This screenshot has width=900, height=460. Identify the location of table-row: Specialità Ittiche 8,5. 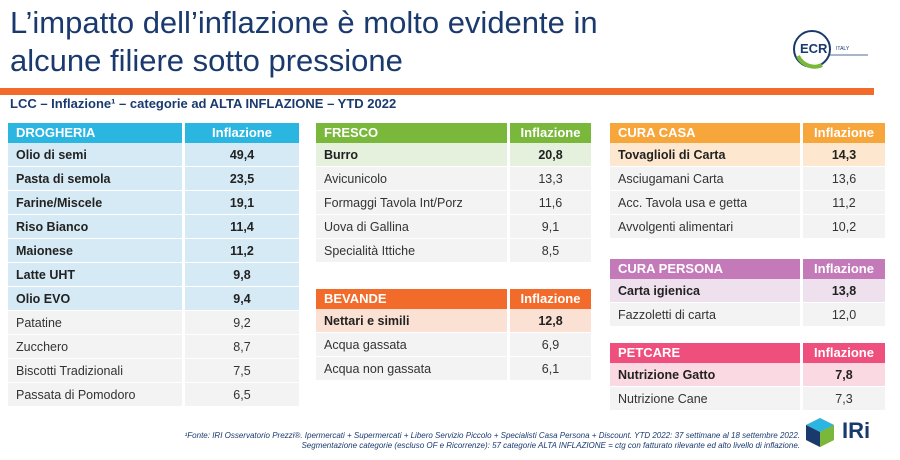
(453, 251).